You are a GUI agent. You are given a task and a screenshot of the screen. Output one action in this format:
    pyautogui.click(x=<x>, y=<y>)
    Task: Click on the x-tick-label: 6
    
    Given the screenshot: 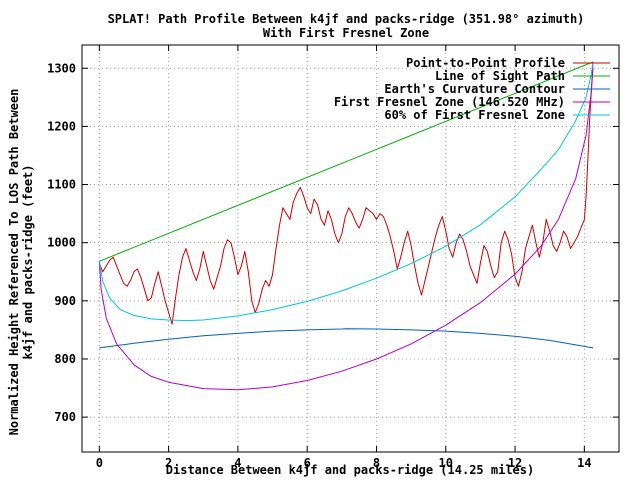 What is the action you would take?
    pyautogui.click(x=307, y=463)
    